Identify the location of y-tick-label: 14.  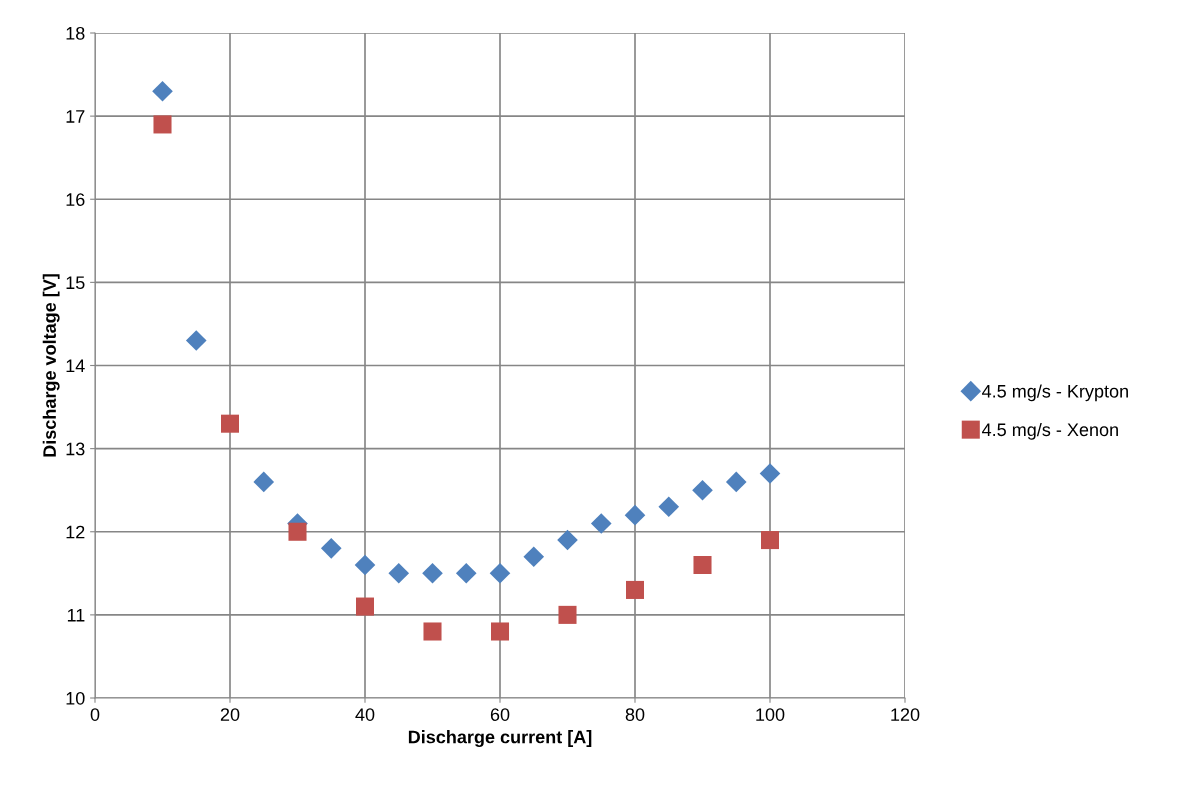
(75, 366).